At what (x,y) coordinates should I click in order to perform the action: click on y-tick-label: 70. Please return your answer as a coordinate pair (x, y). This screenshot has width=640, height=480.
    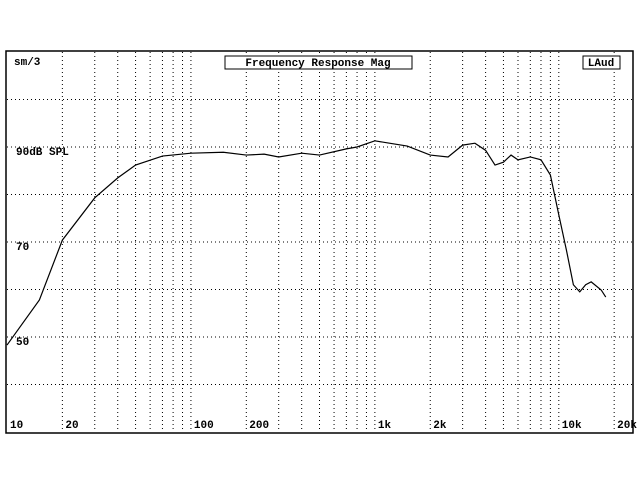
    Looking at the image, I should click on (22, 248).